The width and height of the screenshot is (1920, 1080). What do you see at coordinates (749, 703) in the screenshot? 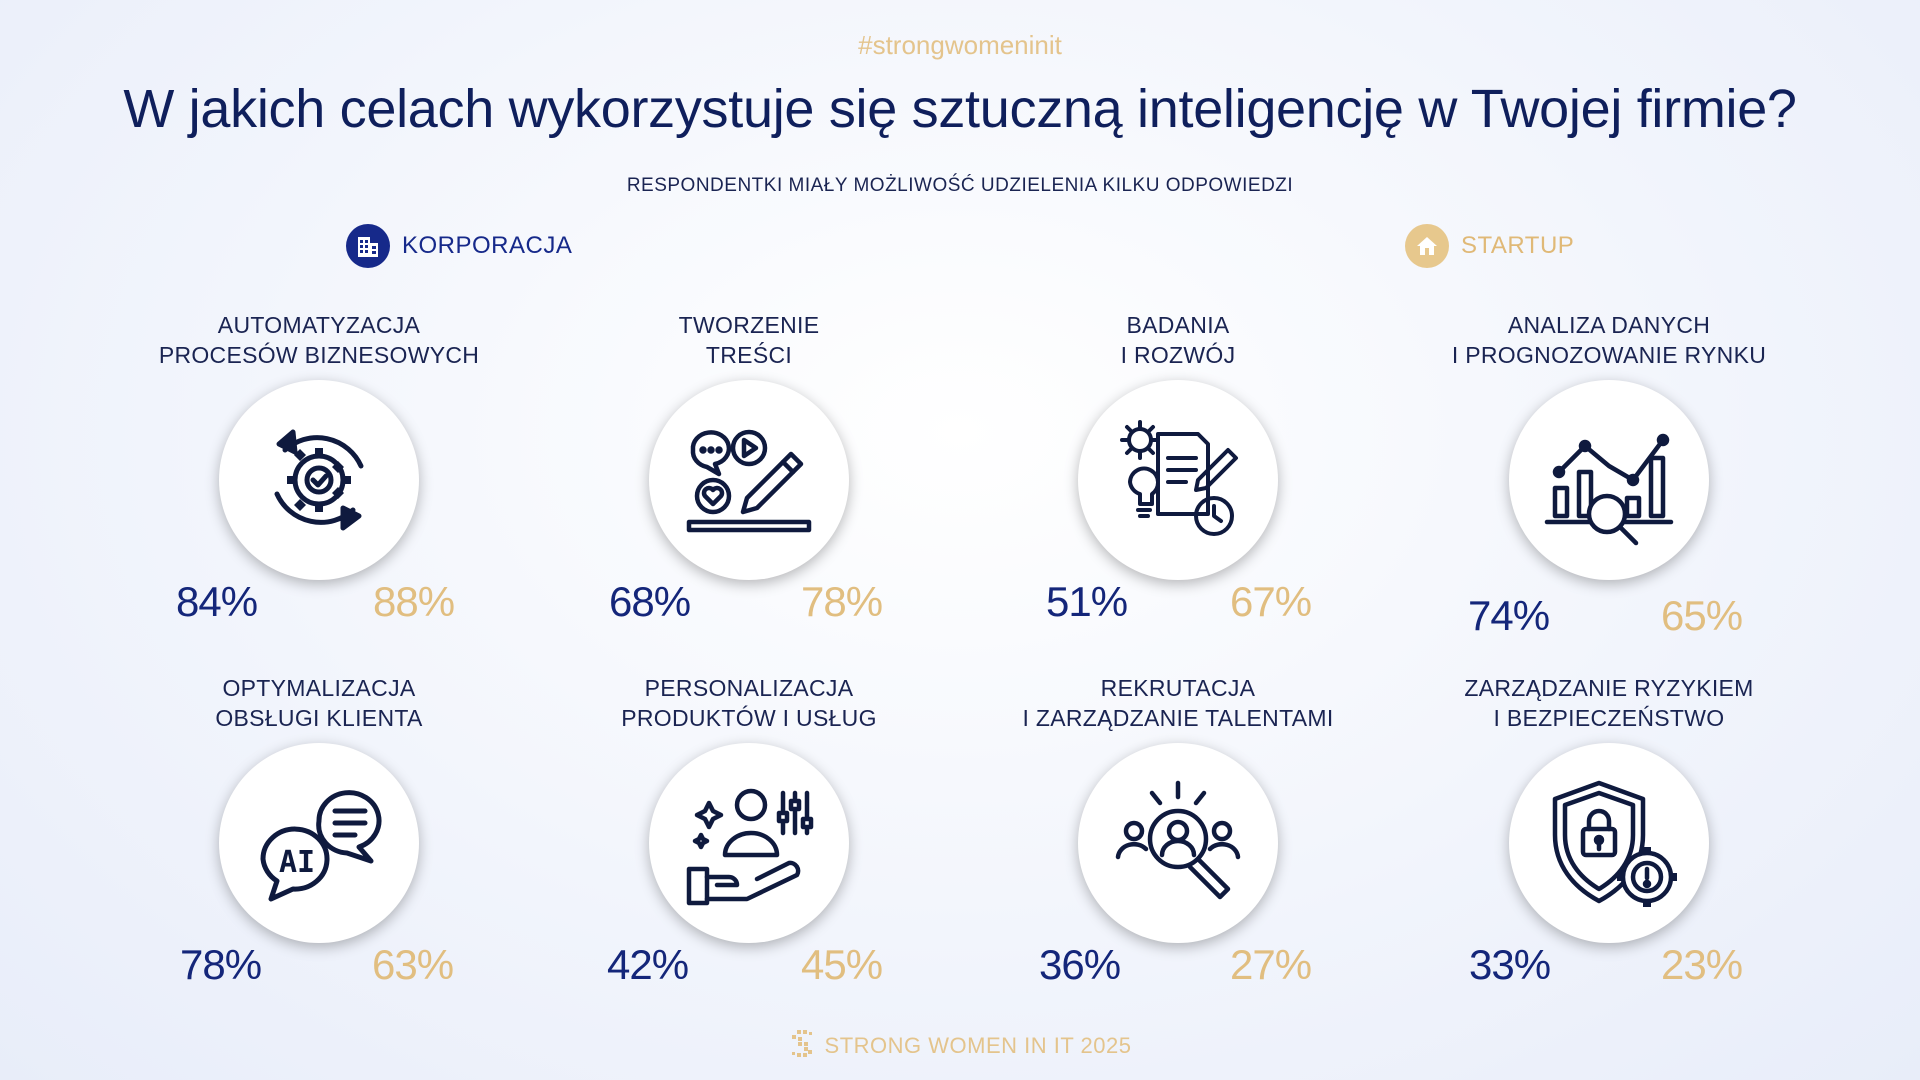
I see `category-label: PERSONALIZACJA PRODUKTÓW I USŁUG` at bounding box center [749, 703].